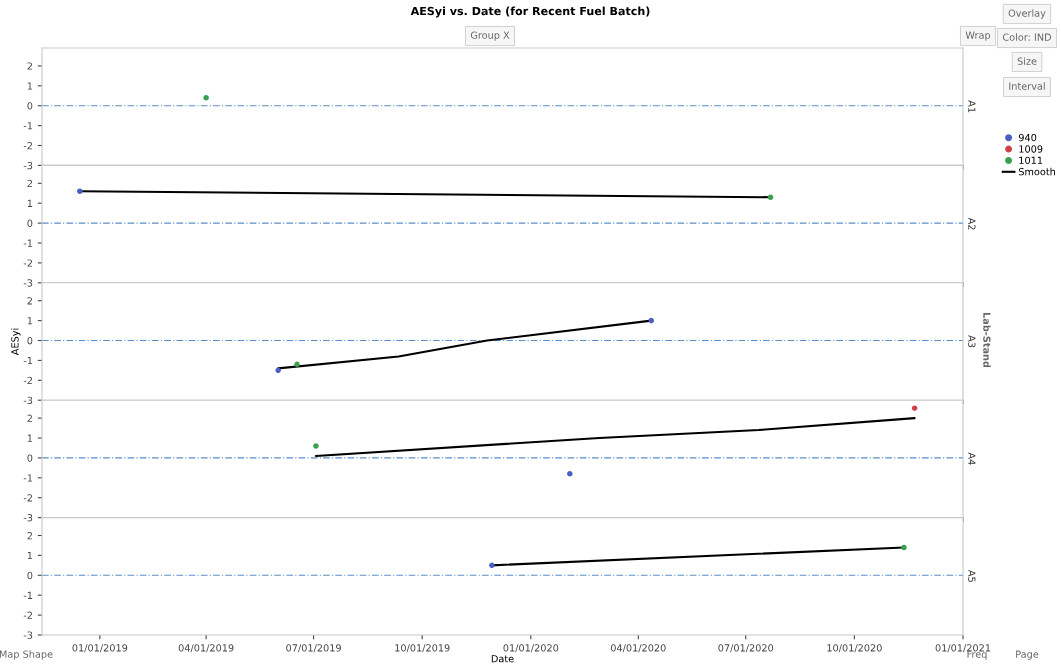 The height and width of the screenshot is (668, 1061). Describe the element at coordinates (1027, 37) in the screenshot. I see `text: Color: IND` at that location.